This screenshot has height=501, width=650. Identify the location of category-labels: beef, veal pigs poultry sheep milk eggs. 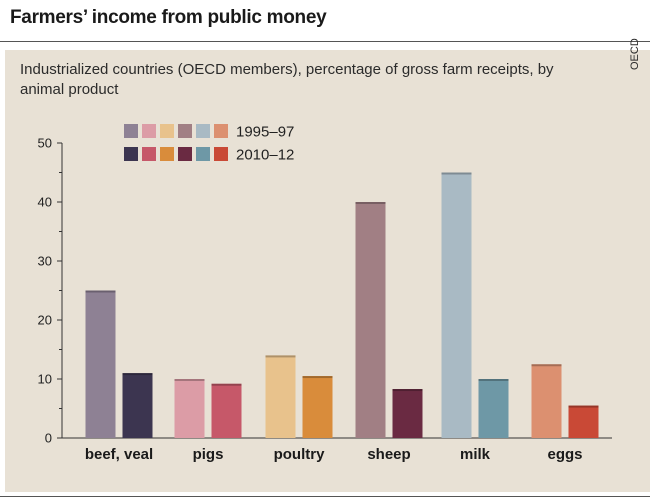
(334, 454).